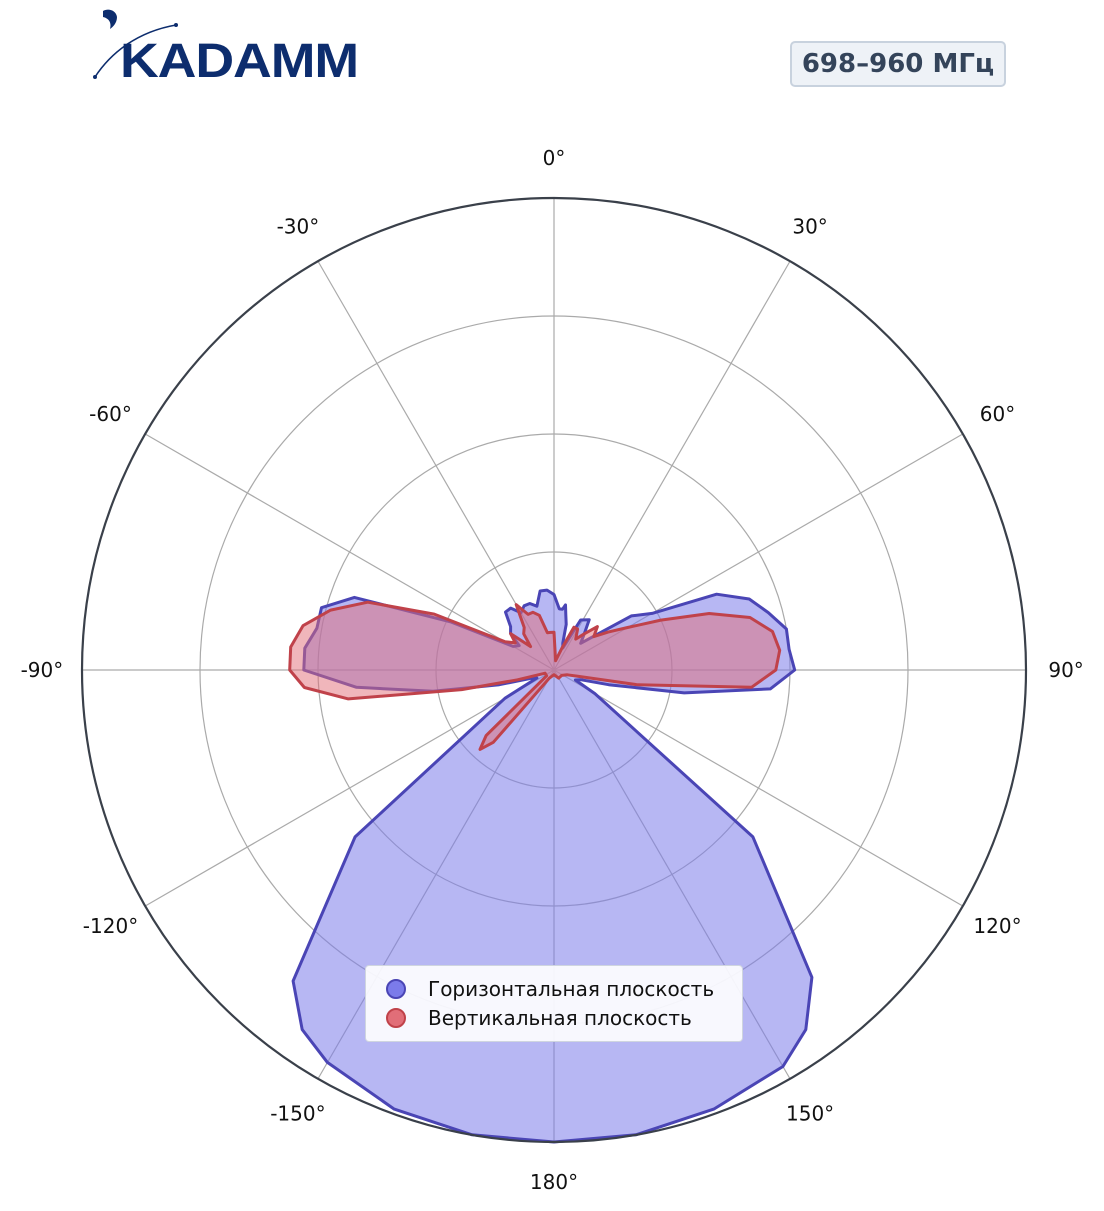 The width and height of the screenshot is (1104, 1211). What do you see at coordinates (436, 465) in the screenshot?
I see `angle-gridline--30` at bounding box center [436, 465].